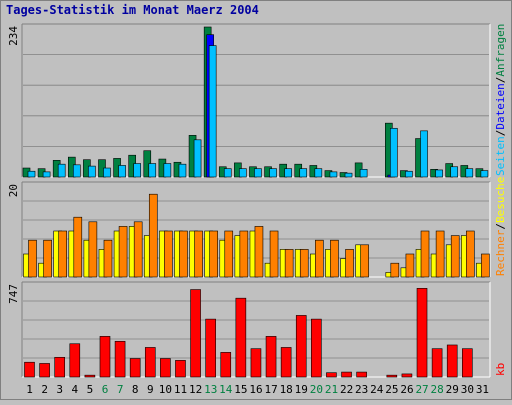  I want to click on x-tick-label-4: 4, so click(75, 389).